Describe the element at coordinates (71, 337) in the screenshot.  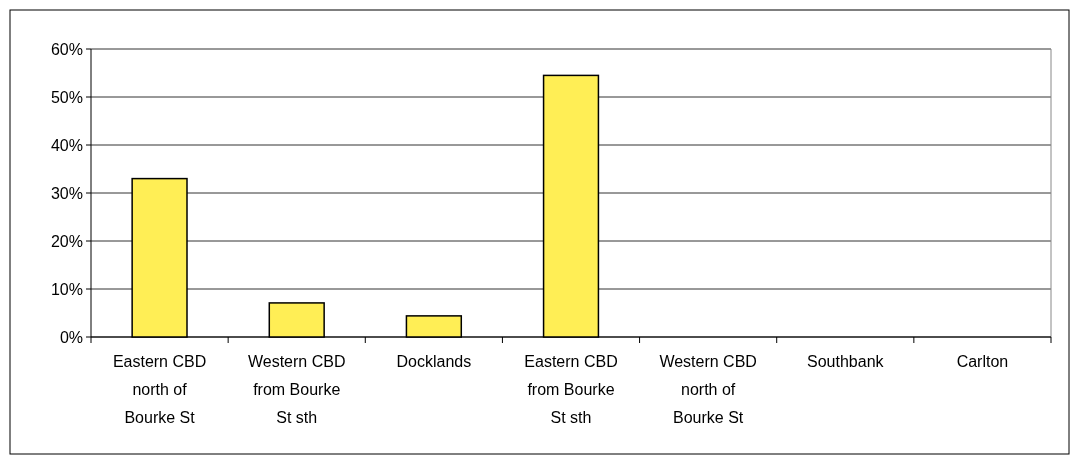
I see `y-tick-label: 0%` at that location.